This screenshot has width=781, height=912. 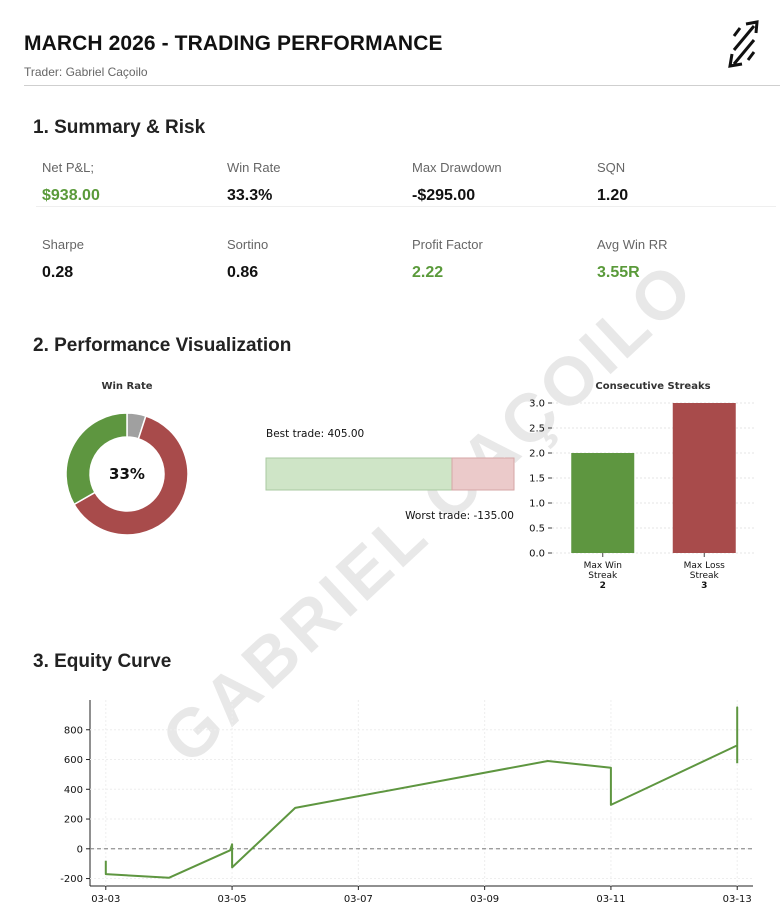 I want to click on metric-value: 33.3%, so click(x=250, y=195).